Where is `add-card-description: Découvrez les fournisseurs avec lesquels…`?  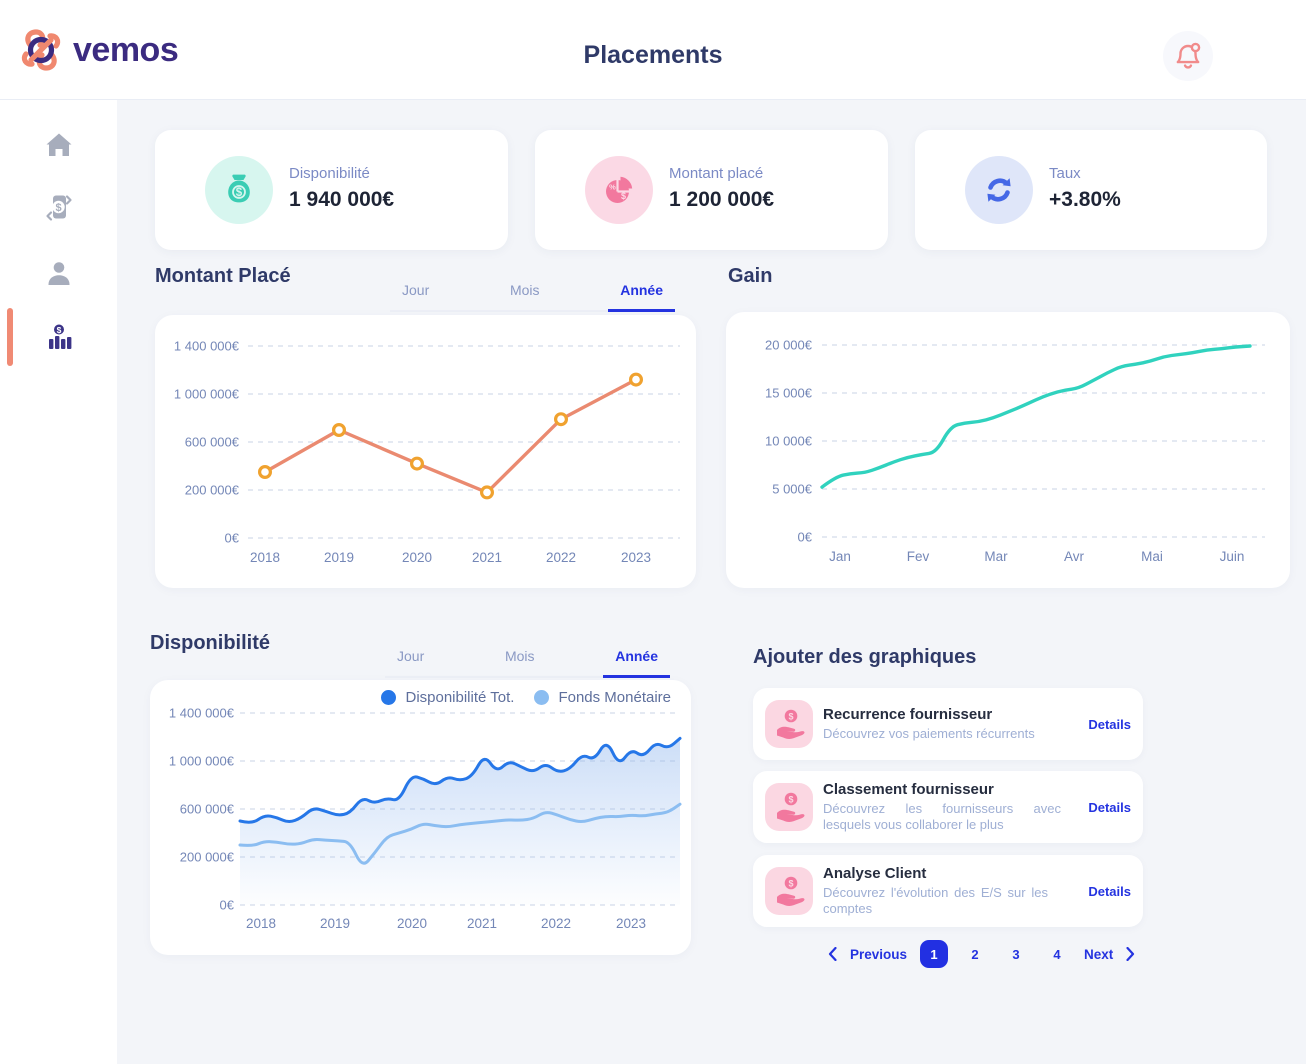 add-card-description: Découvrez les fournisseurs avec lesquels… is located at coordinates (942, 816).